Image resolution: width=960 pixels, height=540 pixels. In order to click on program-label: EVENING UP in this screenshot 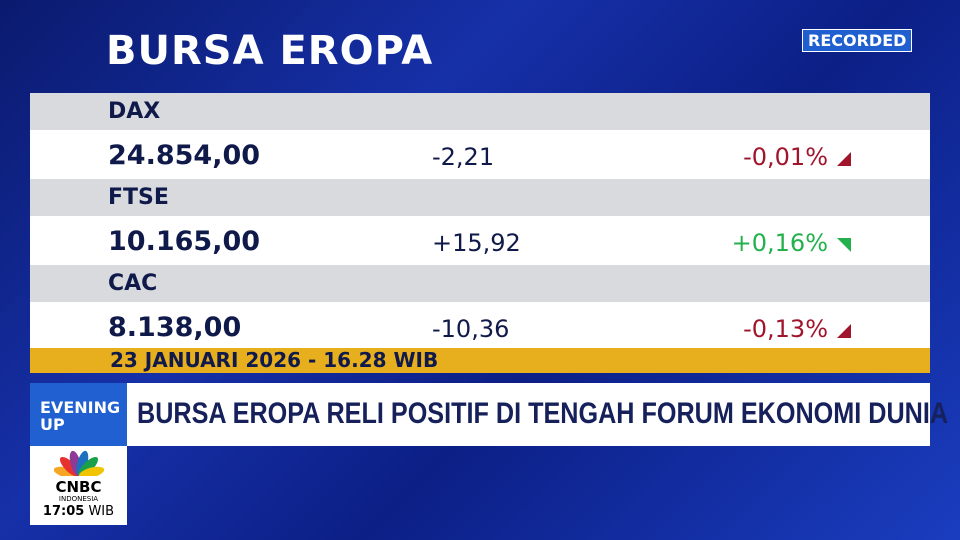, I will do `click(78, 414)`.